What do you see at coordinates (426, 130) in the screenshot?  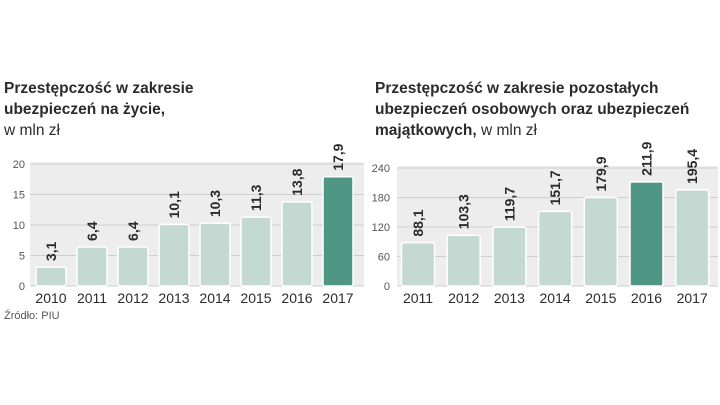 I see `right-title-line3: majątkowych,` at bounding box center [426, 130].